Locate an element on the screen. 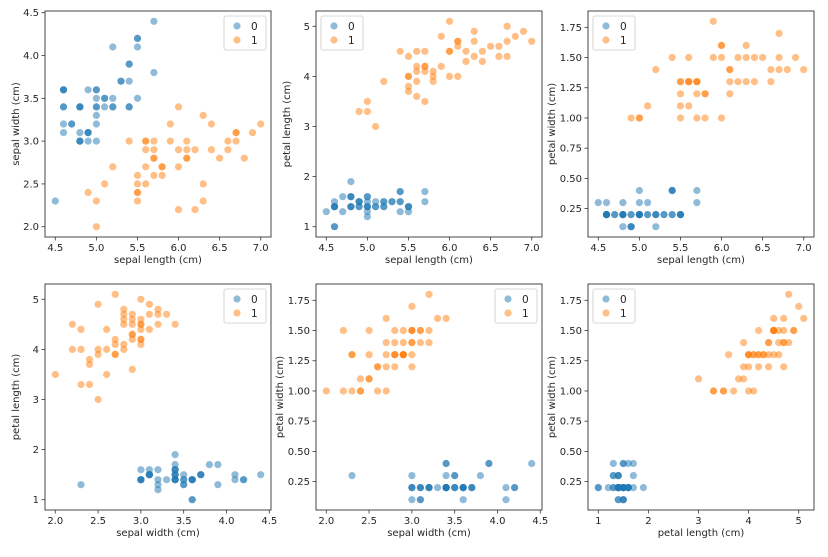 This screenshot has height=557, width=828. legend-label-0: 0 is located at coordinates (623, 27).